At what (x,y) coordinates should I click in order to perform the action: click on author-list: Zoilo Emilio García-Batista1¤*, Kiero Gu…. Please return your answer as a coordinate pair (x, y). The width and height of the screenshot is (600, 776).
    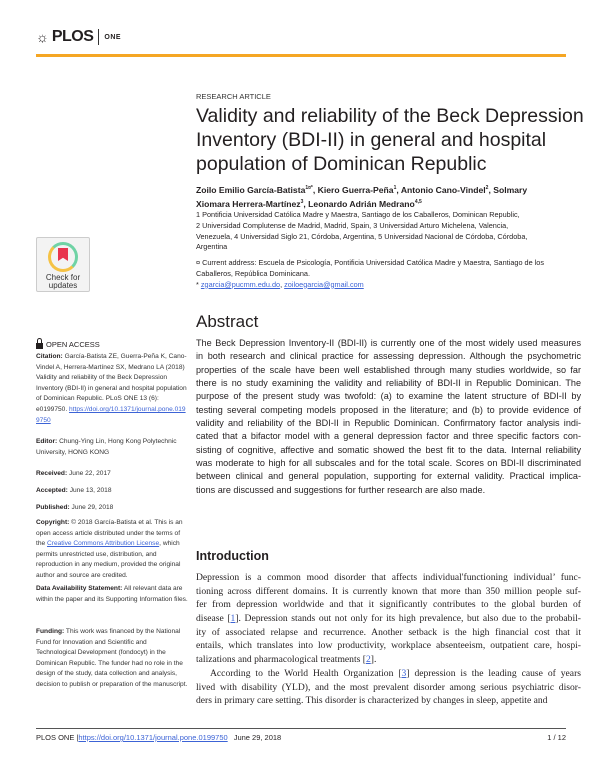
    Looking at the image, I should click on (362, 196).